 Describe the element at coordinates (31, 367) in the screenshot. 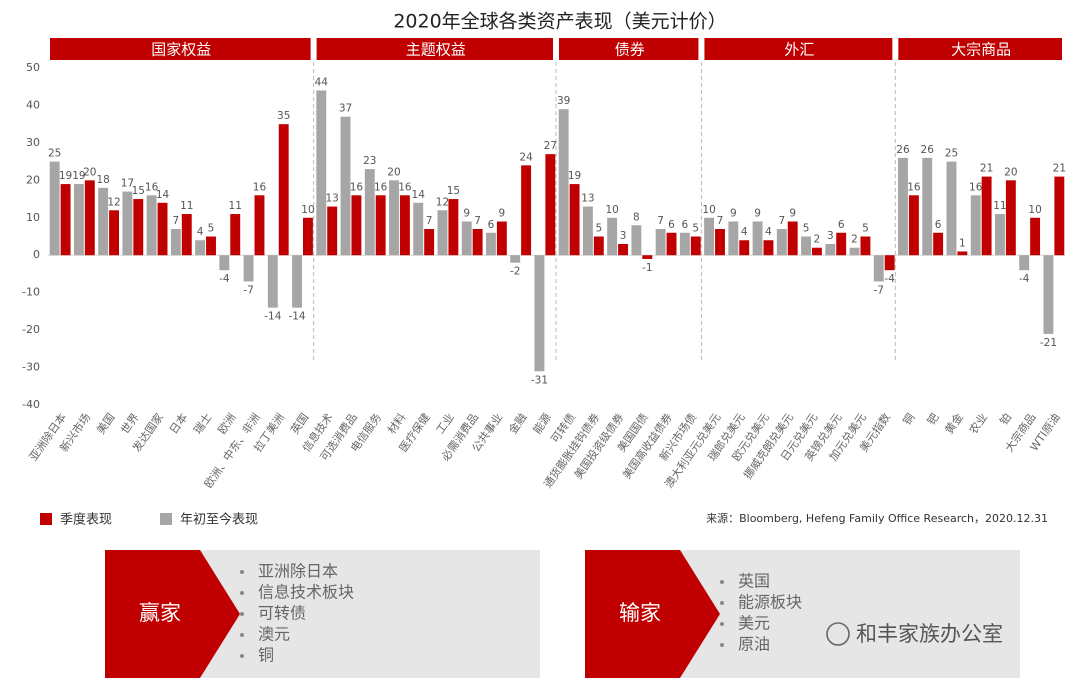

I see `y-tick-label: -30` at that location.